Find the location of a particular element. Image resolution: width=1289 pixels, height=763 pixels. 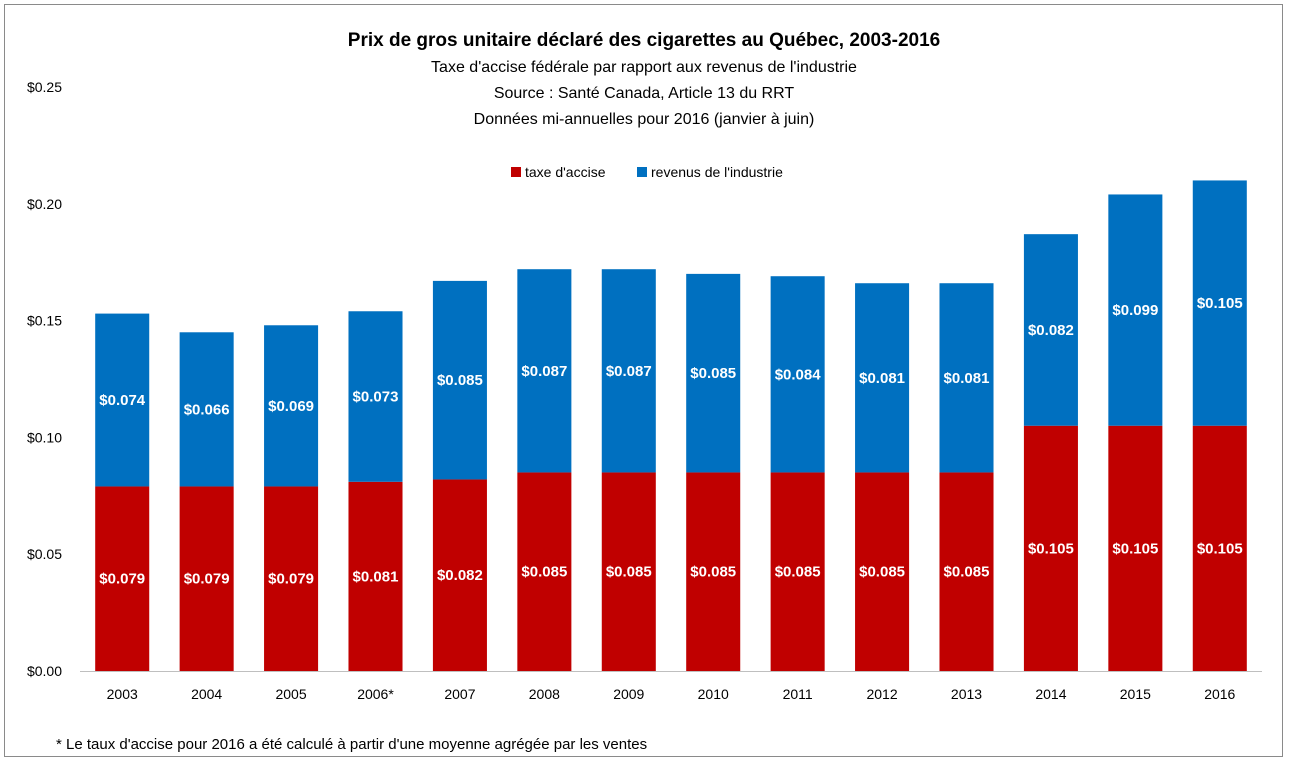

data-label-industry: $0.105 is located at coordinates (1220, 303).